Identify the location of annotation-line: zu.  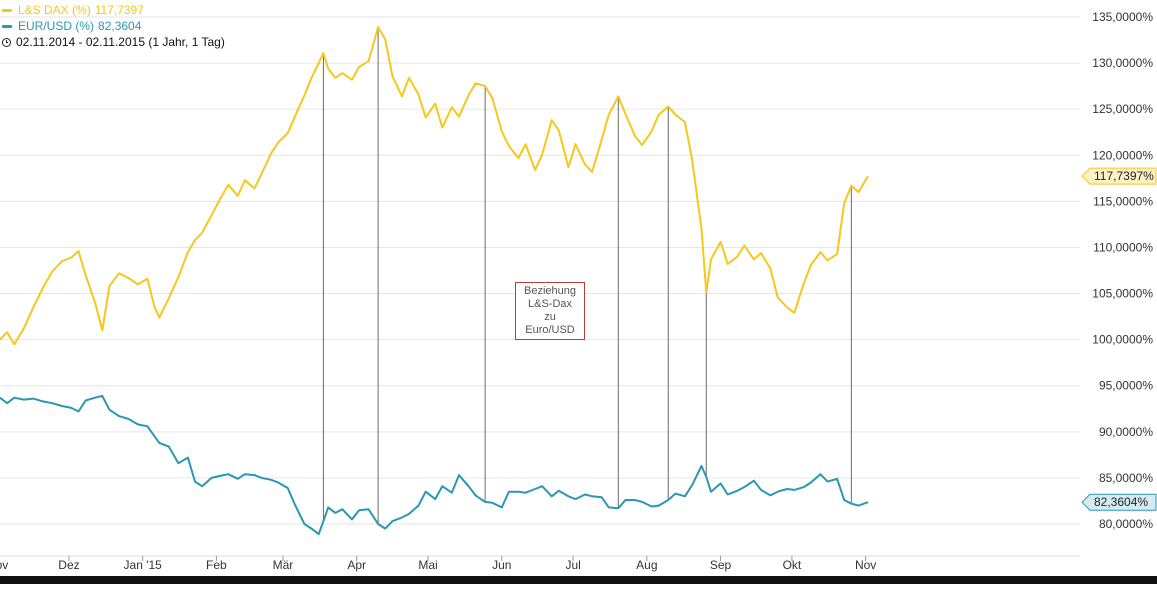
(550, 317).